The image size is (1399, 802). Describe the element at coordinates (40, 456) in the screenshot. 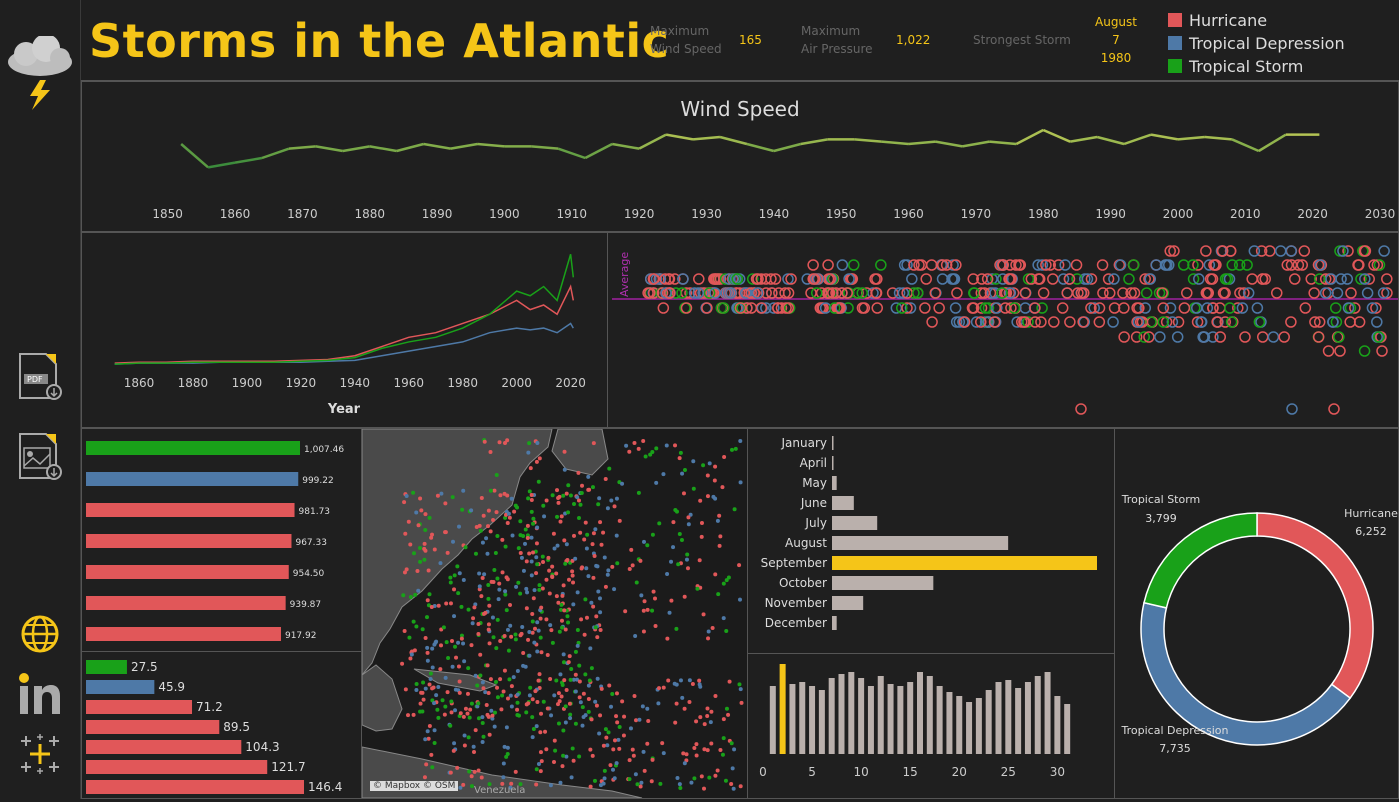

I see `image-download-icon` at that location.